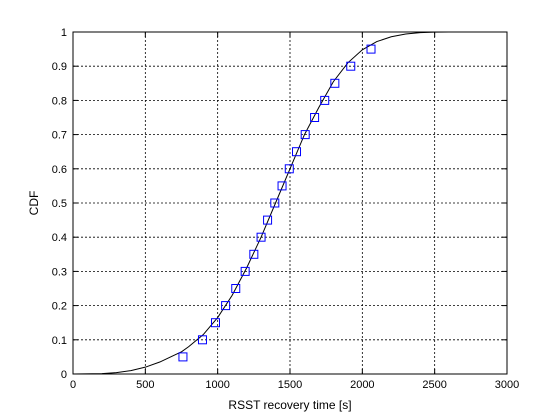  I want to click on y-axis-label: CDF, so click(34, 203).